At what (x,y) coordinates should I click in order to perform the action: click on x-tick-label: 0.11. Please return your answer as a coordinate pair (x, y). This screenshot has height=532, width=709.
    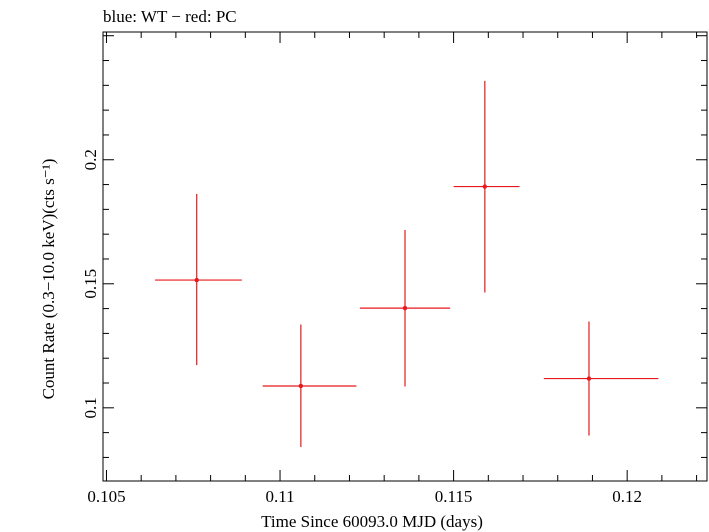
    Looking at the image, I should click on (279, 496).